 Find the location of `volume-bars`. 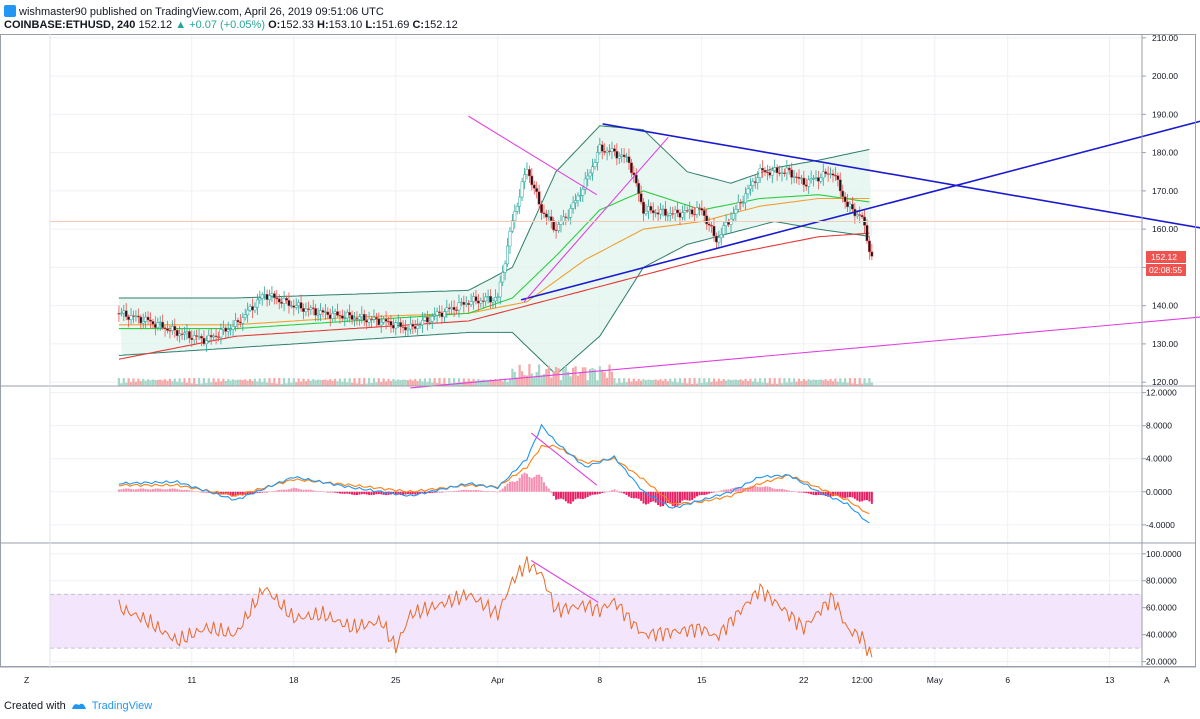

volume-bars is located at coordinates (495, 375).